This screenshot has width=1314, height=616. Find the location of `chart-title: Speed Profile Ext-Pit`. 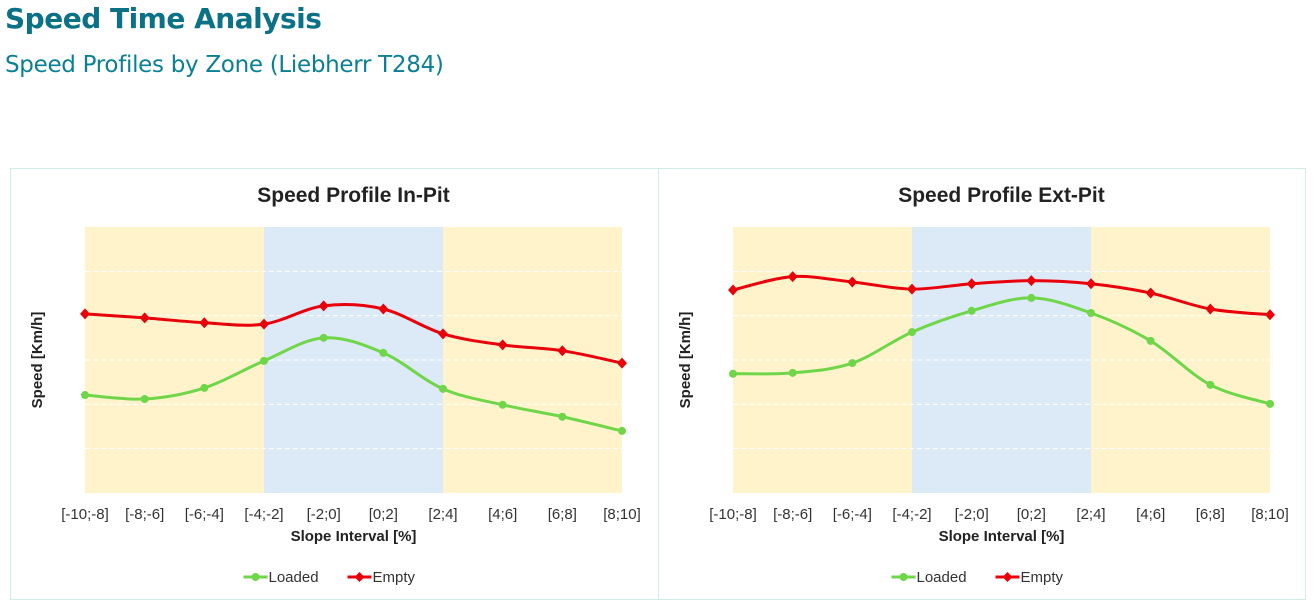

chart-title: Speed Profile Ext-Pit is located at coordinates (1001, 195).